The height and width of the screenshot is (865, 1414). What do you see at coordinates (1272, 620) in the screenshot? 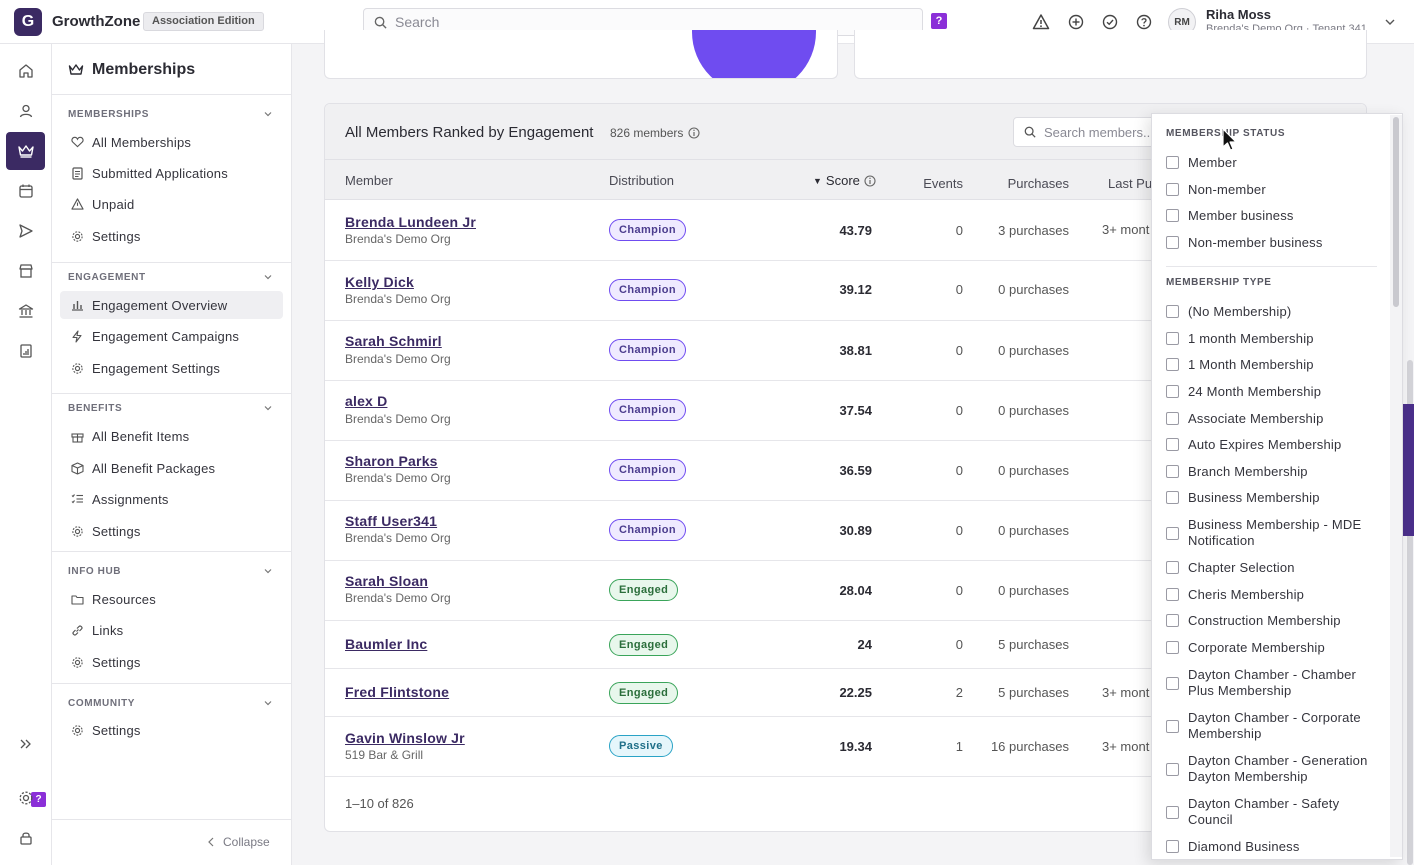
I see `filter-option: Construction Membership` at bounding box center [1272, 620].